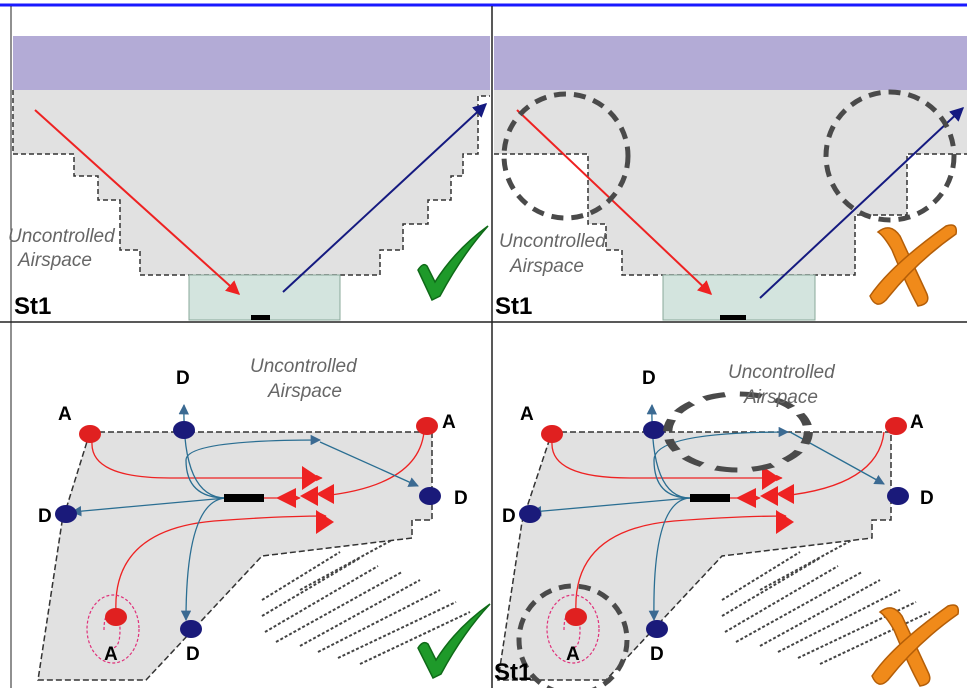  I want to click on conflict-circle-bottom, so click(573, 635).